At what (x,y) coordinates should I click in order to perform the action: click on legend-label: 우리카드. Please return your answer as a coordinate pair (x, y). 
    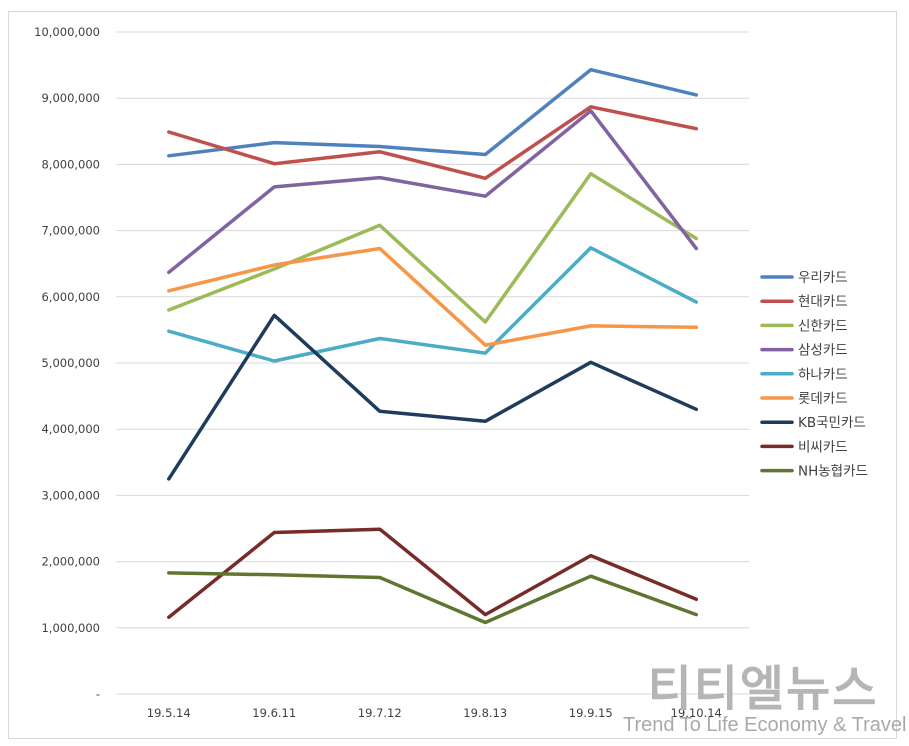
    Looking at the image, I should click on (823, 278).